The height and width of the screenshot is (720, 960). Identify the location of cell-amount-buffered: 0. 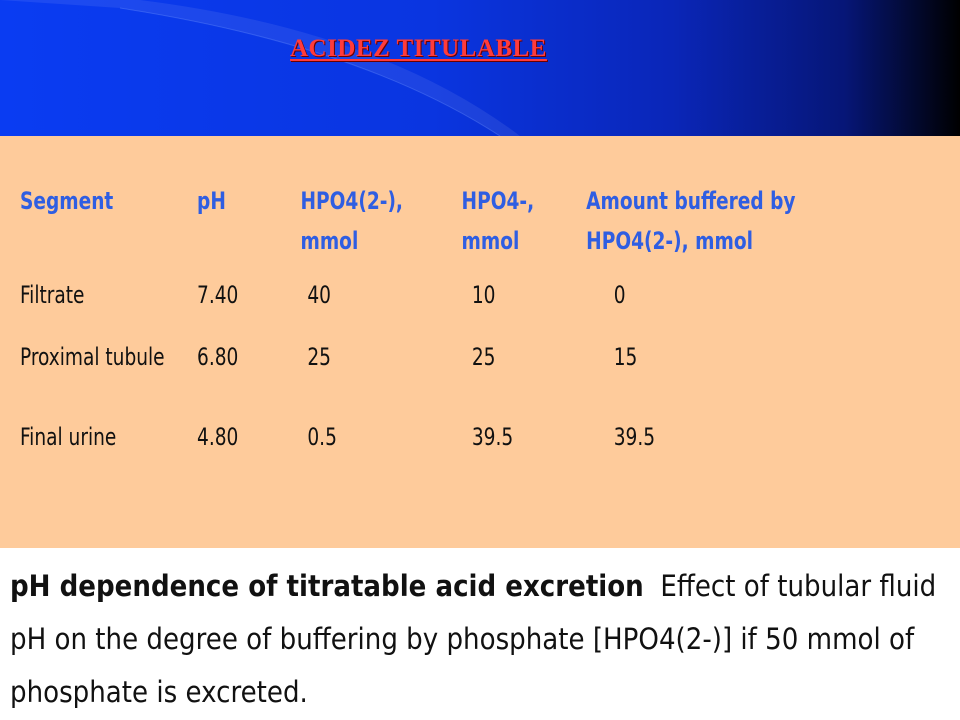
(619, 295).